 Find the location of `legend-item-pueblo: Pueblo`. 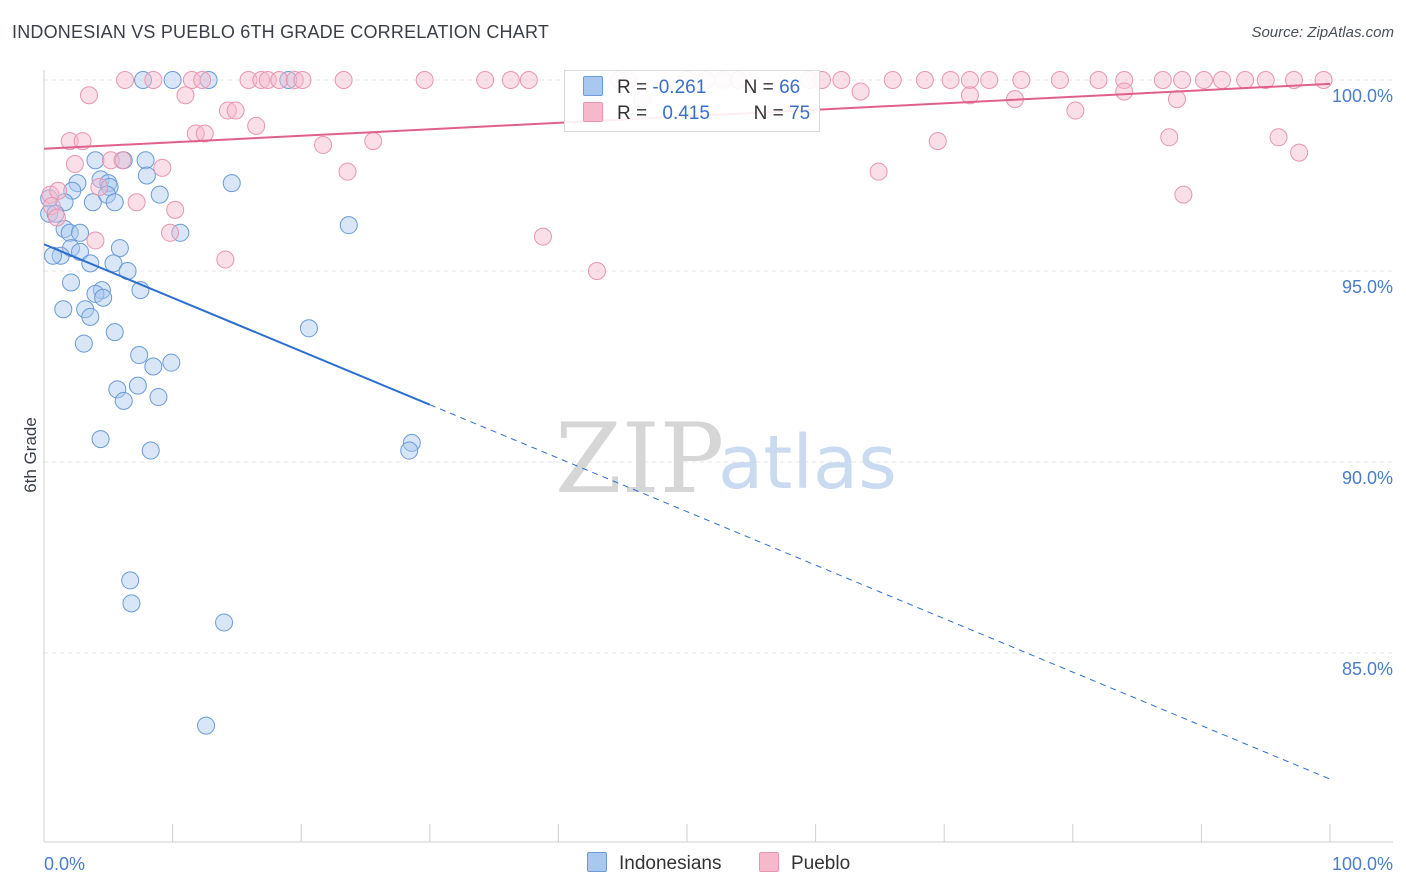

legend-item-pueblo: Pueblo is located at coordinates (804, 863).